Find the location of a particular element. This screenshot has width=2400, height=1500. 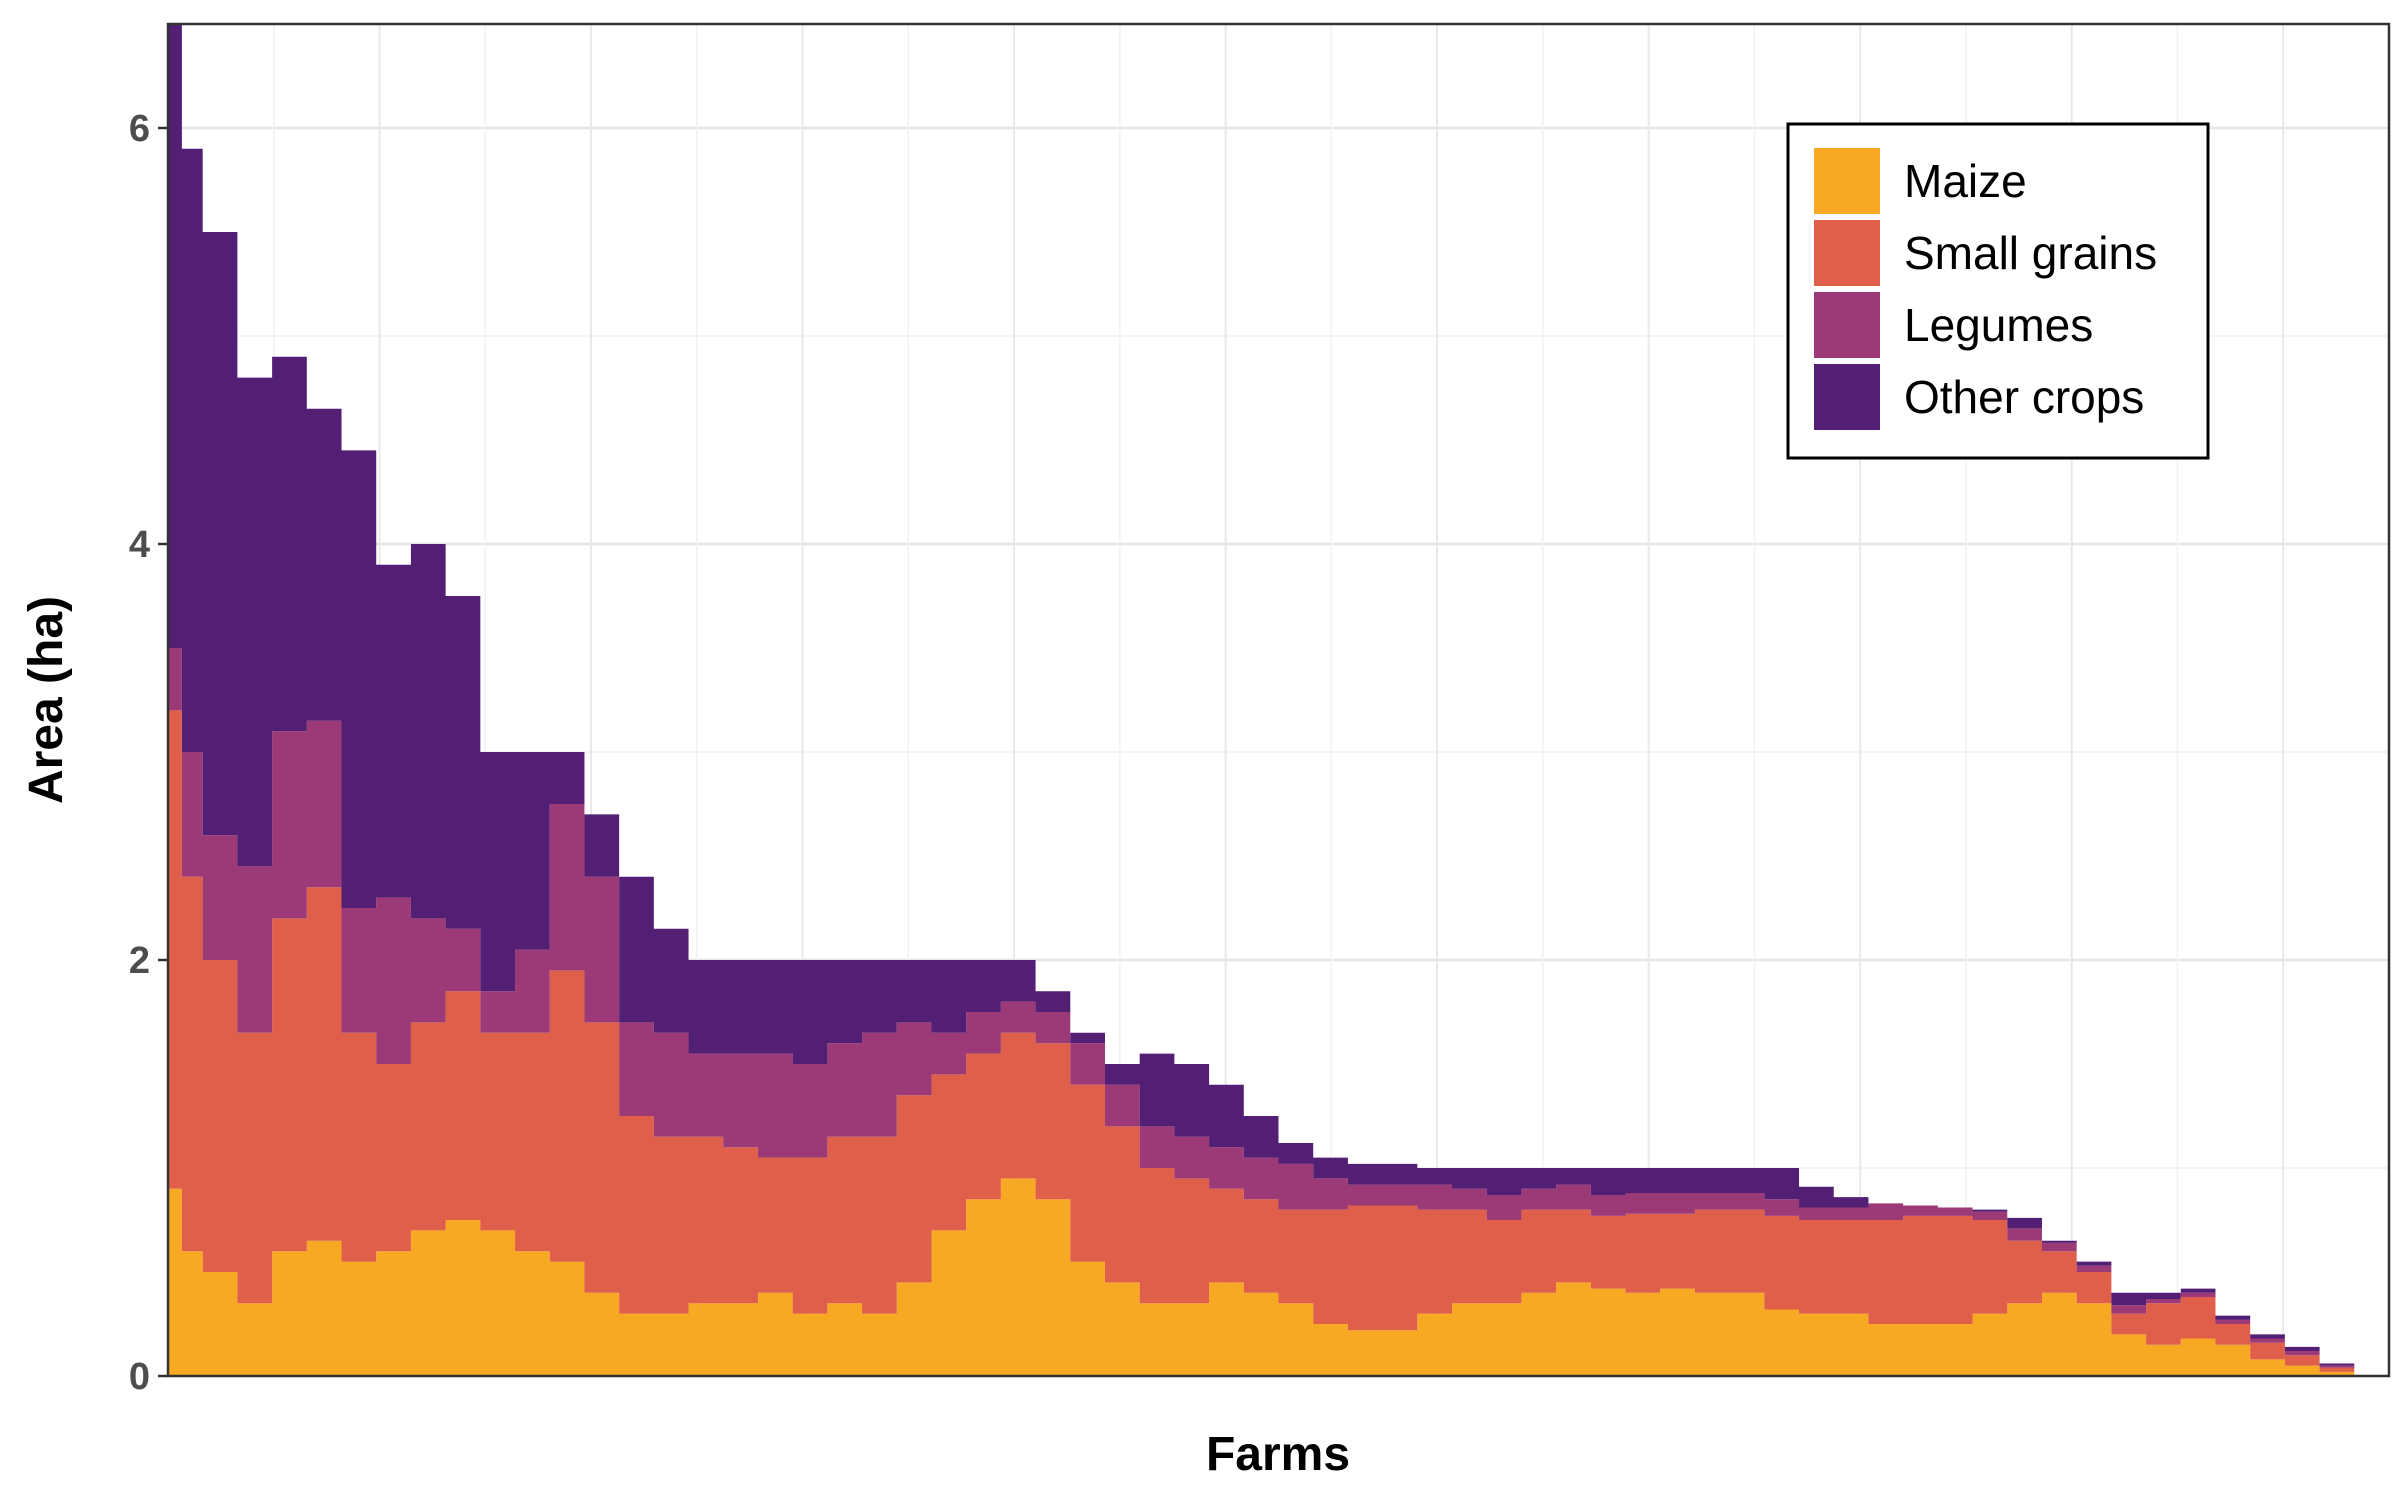

legend-swatch-small-grains is located at coordinates (1847, 253).